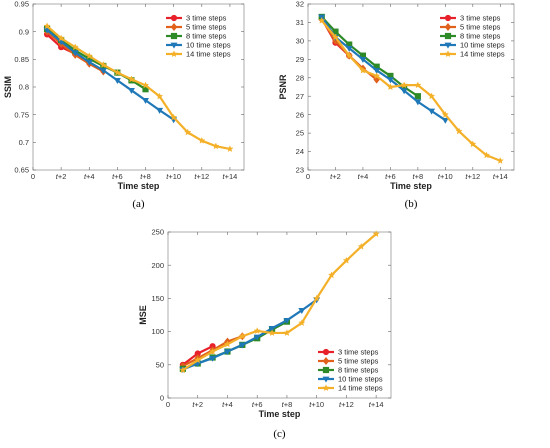 Image resolution: width=550 pixels, height=448 pixels. Describe the element at coordinates (162, 398) in the screenshot. I see `y-tick-label: 0` at that location.